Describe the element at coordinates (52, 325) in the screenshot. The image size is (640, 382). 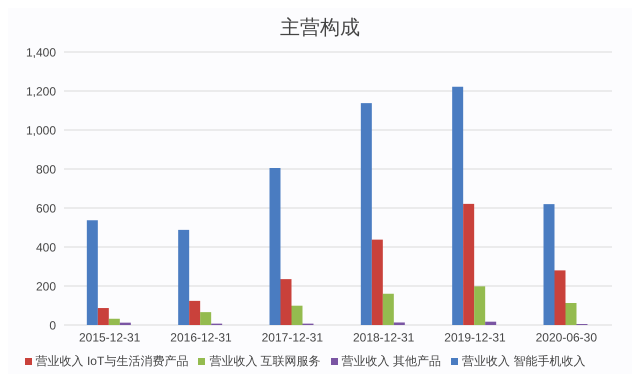
I see `y-tick-label: 0` at that location.